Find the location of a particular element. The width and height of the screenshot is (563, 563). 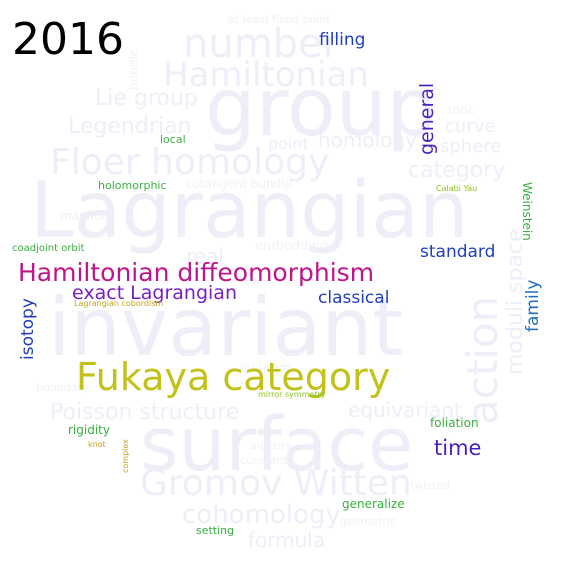

word-mirror-symmetry: mirror symmetry is located at coordinates (292, 394).